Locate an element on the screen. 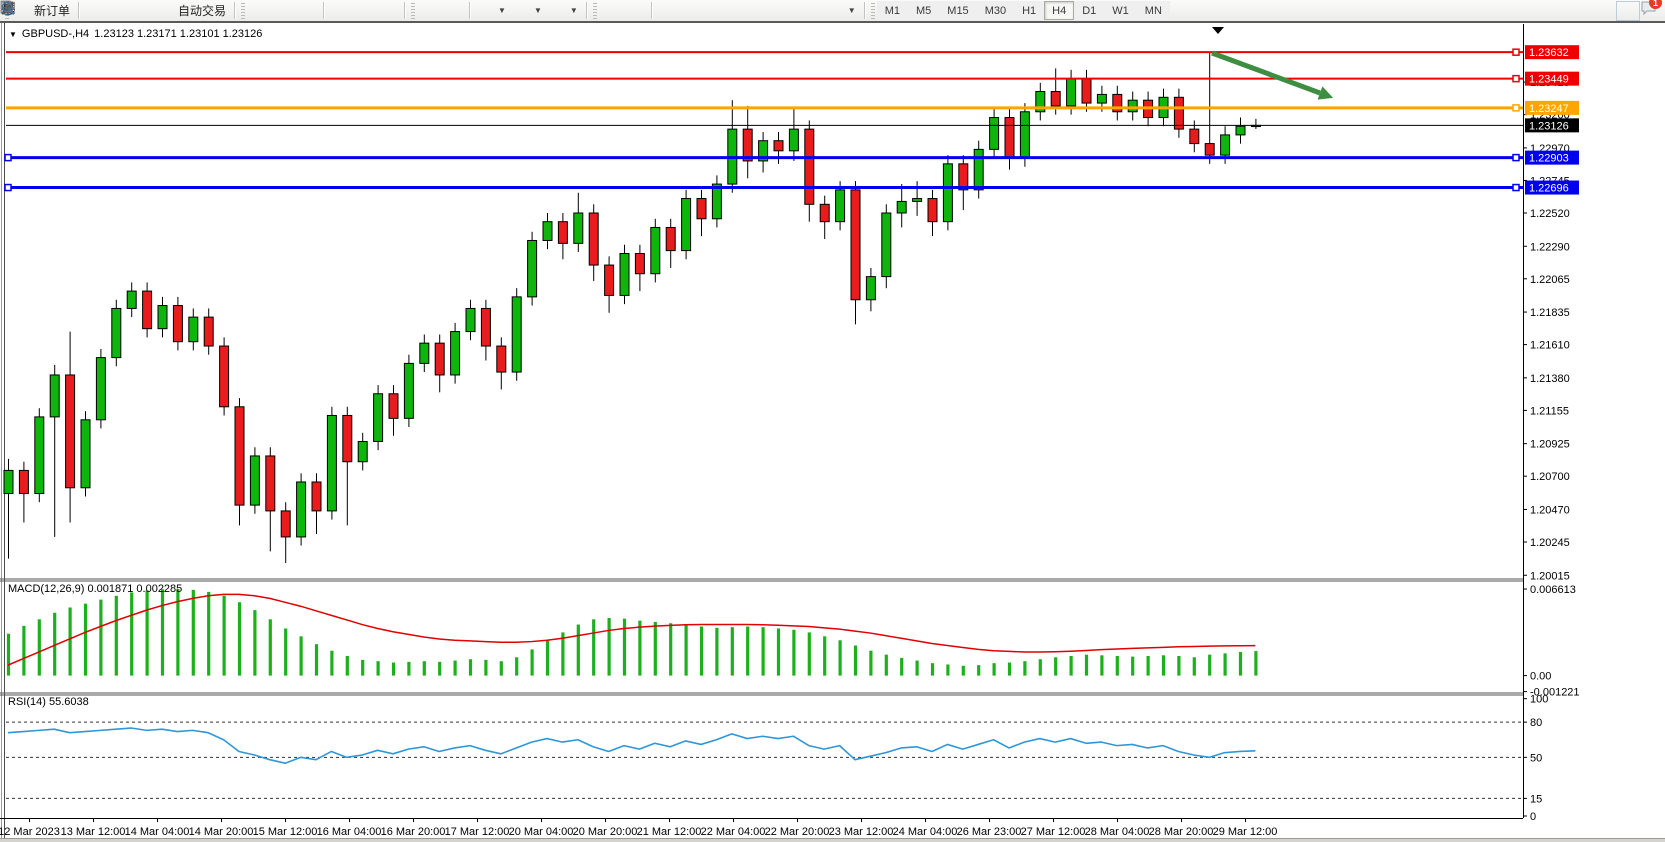 The image size is (1665, 842). zoom-out-button is located at coordinates (188, 11).